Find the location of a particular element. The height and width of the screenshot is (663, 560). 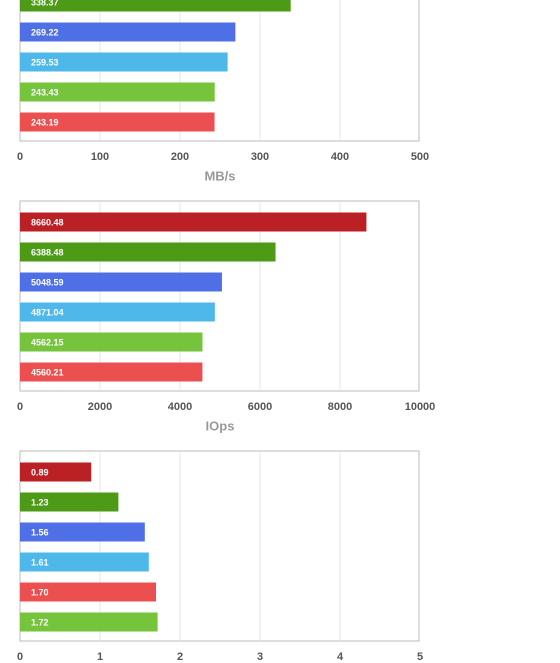

value-label: 5048.59 is located at coordinates (47, 282).